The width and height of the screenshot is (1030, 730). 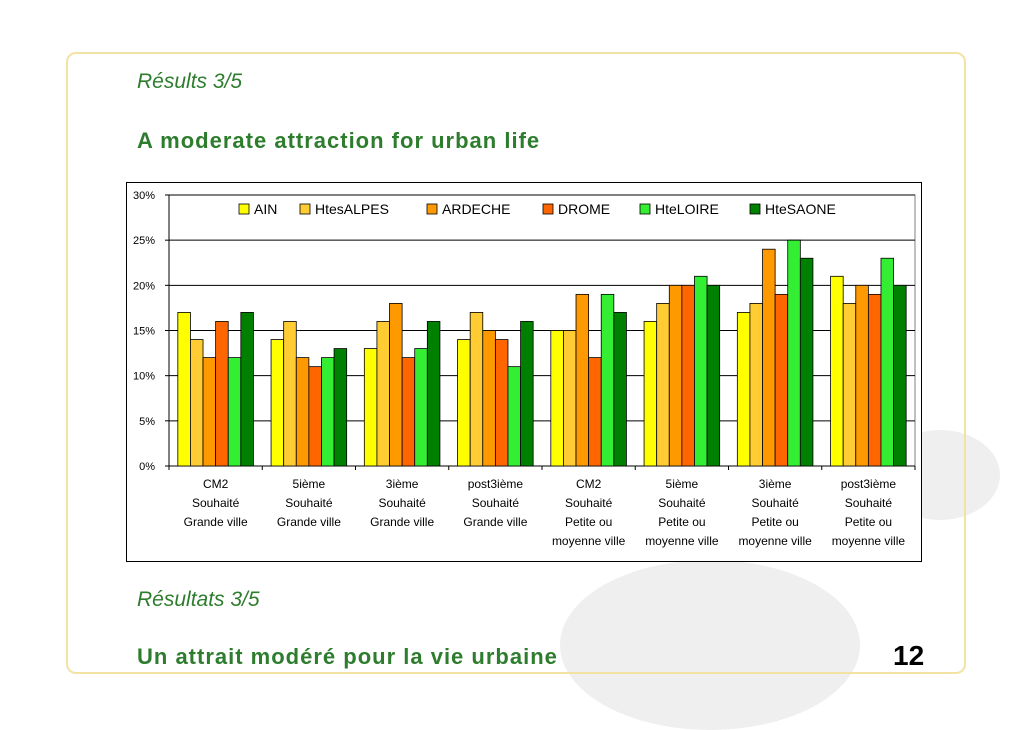 What do you see at coordinates (144, 377) in the screenshot?
I see `y-tick-label: 10%` at bounding box center [144, 377].